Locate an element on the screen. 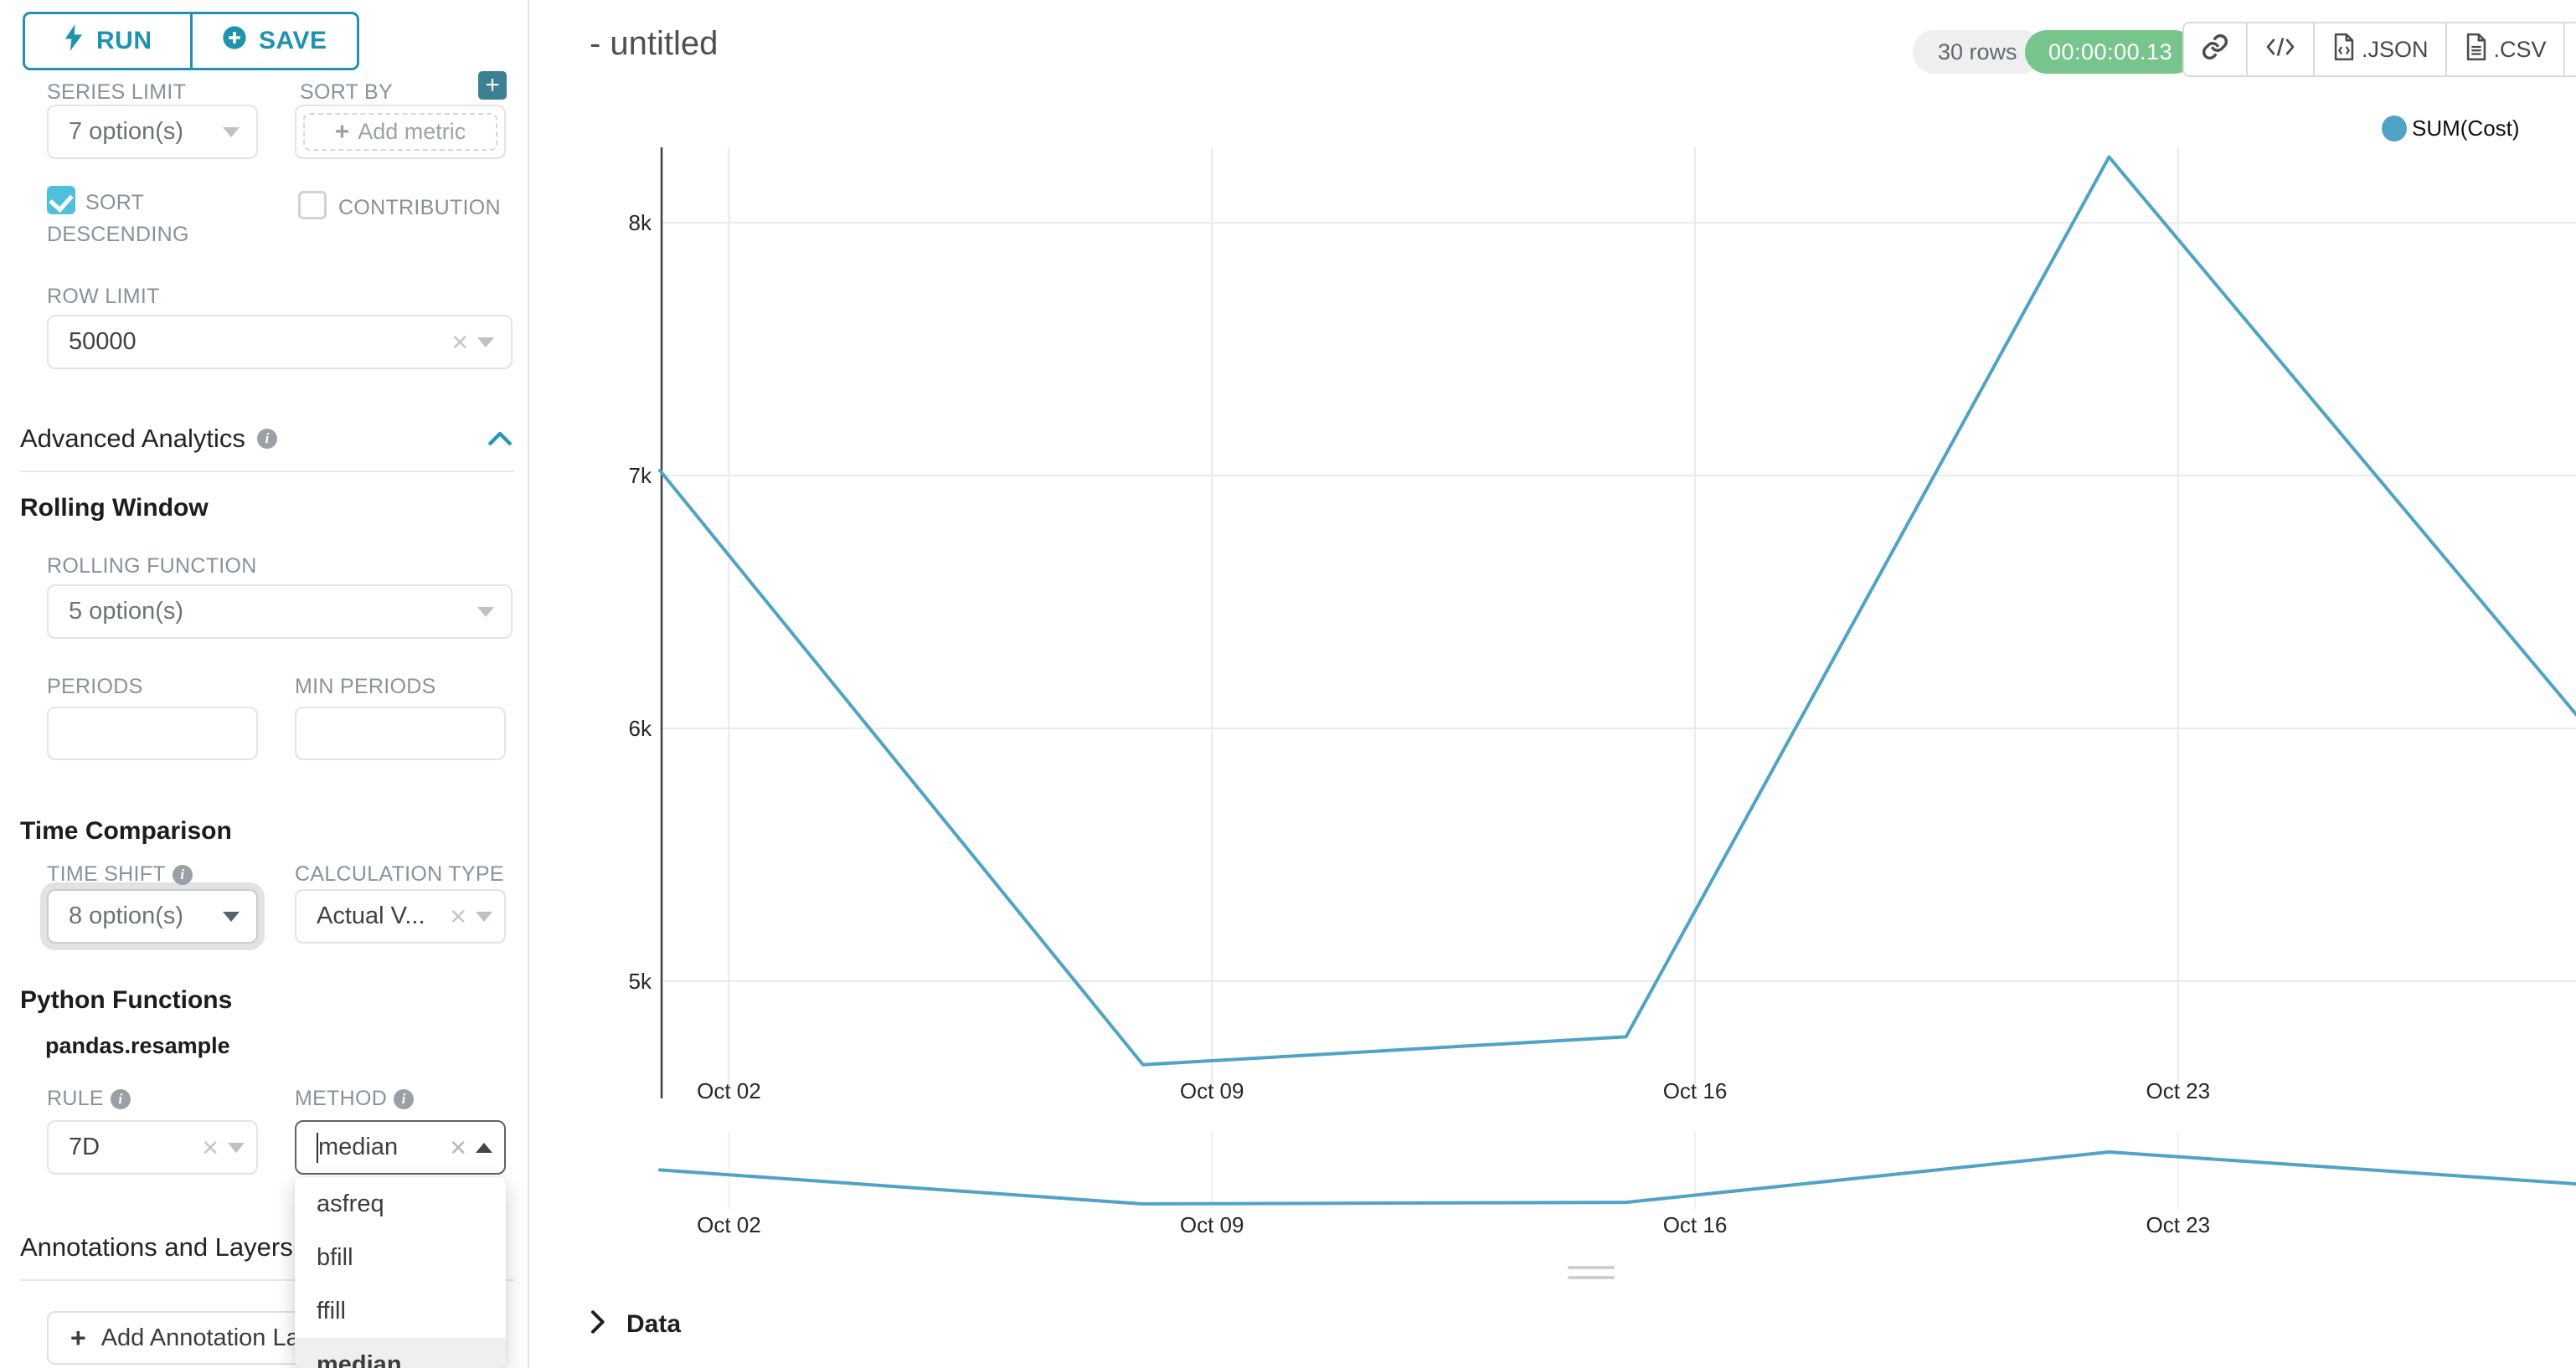 The height and width of the screenshot is (1368, 2576). chart-legend: SUM(Cost) is located at coordinates (2451, 128).